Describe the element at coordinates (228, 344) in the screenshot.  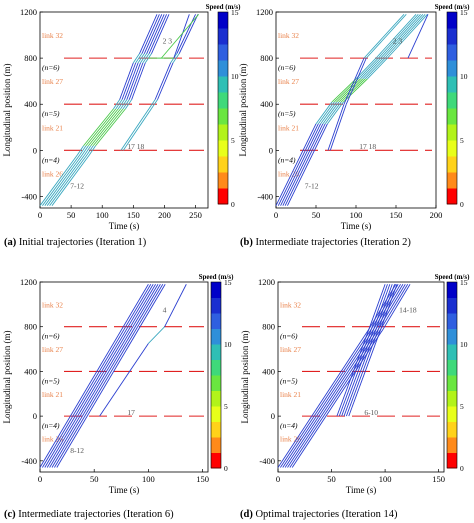
I see `colorbar-tick-label: 10` at that location.